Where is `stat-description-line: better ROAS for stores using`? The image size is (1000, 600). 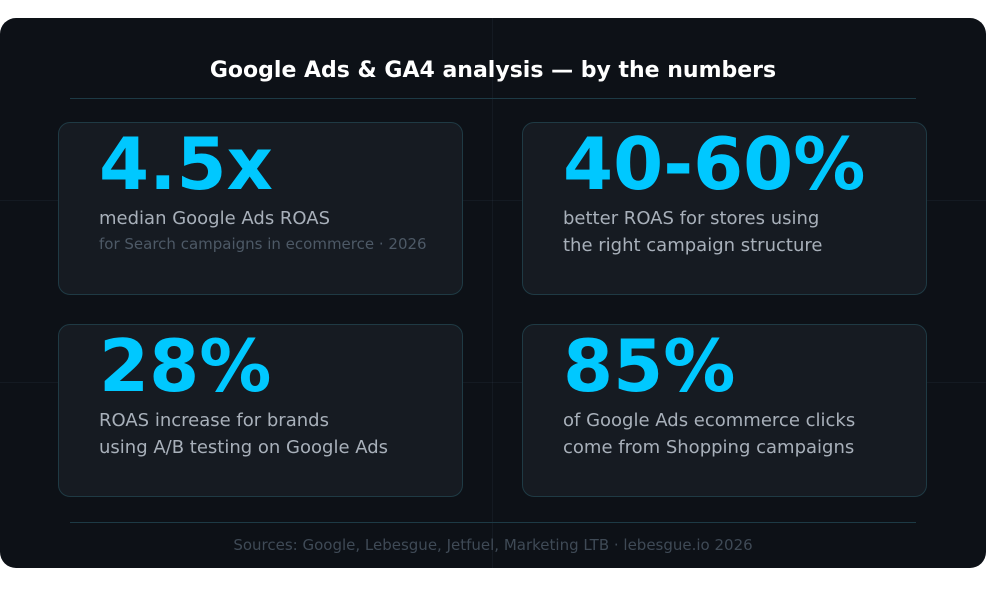 stat-description-line: better ROAS for stores using is located at coordinates (691, 218).